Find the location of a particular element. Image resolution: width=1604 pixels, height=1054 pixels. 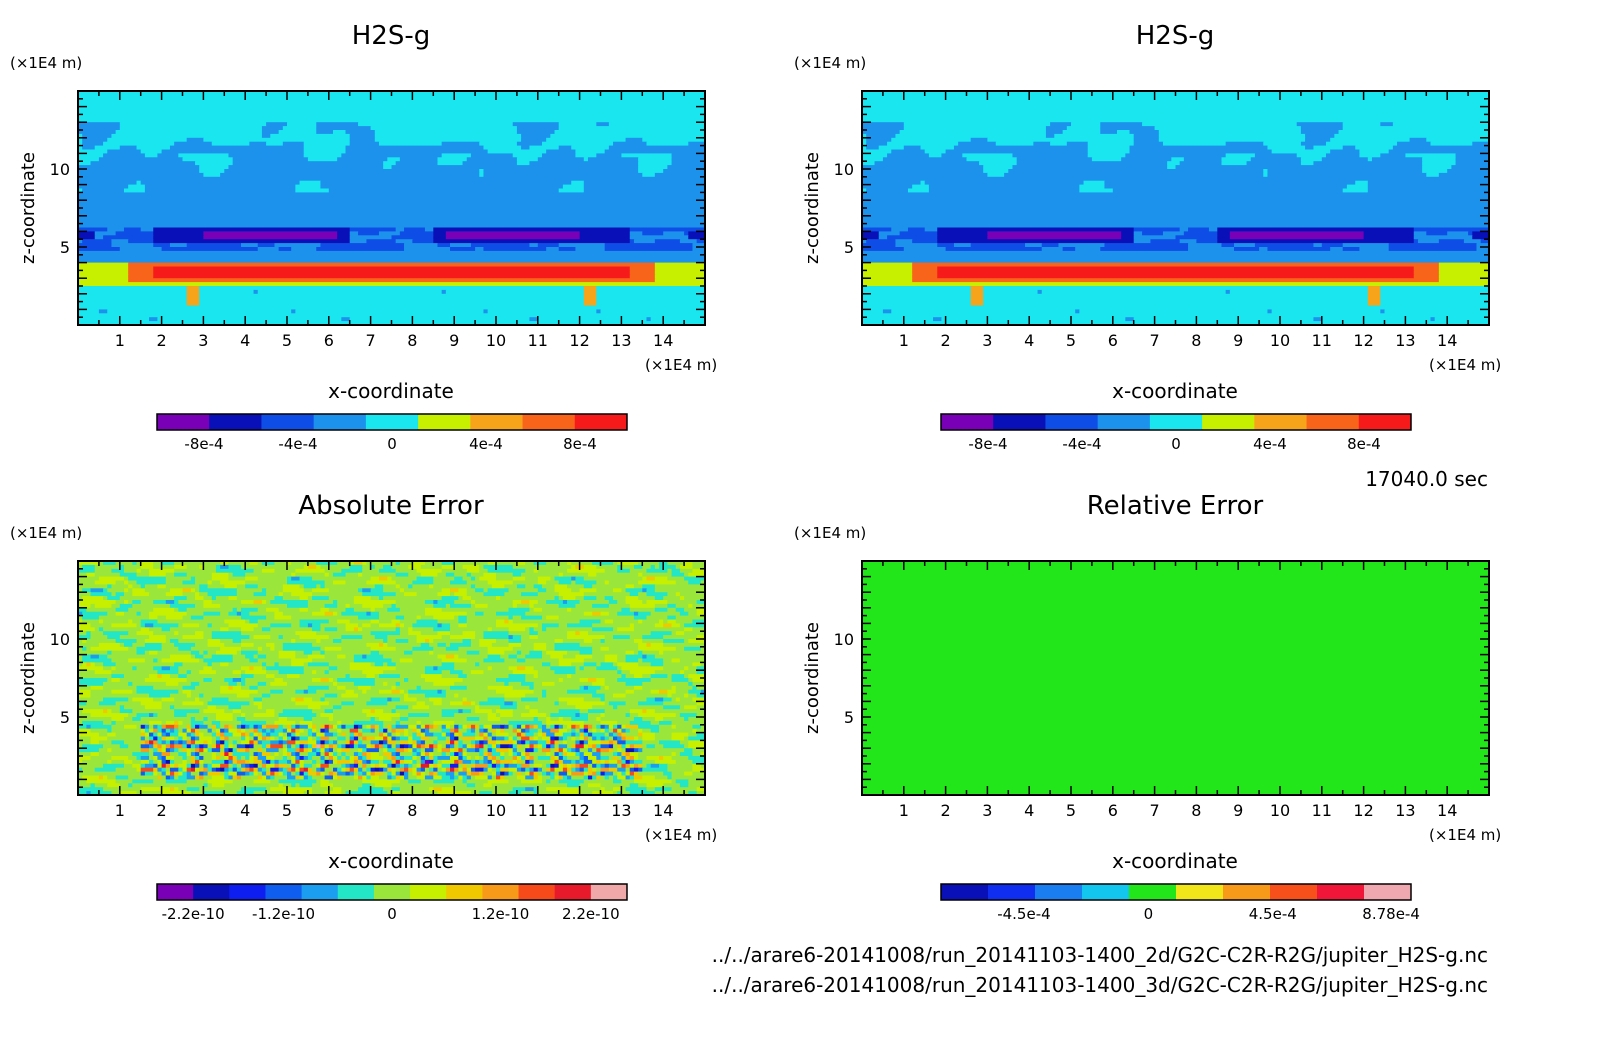

colorbar-swatch is located at coordinates (1341, 892).